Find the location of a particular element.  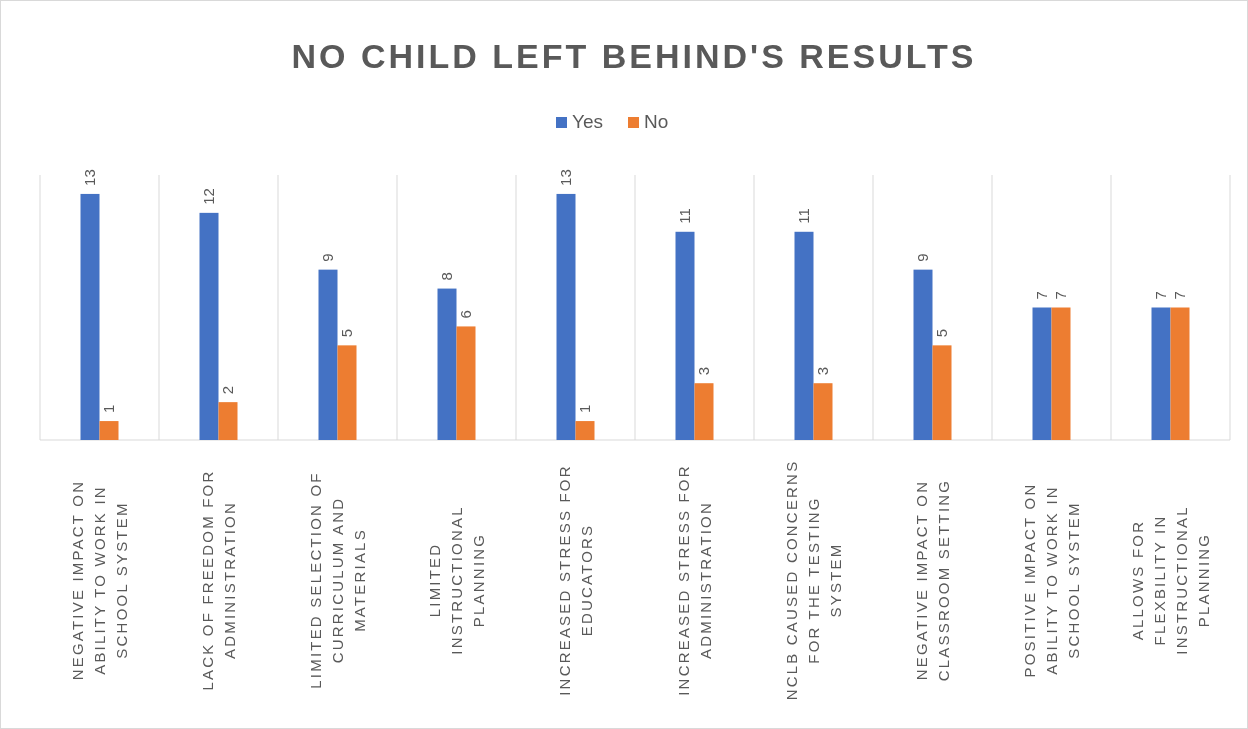

x-tick-label: LACK OF FREEDOM FOR ADMINISTRATION is located at coordinates (218, 580).